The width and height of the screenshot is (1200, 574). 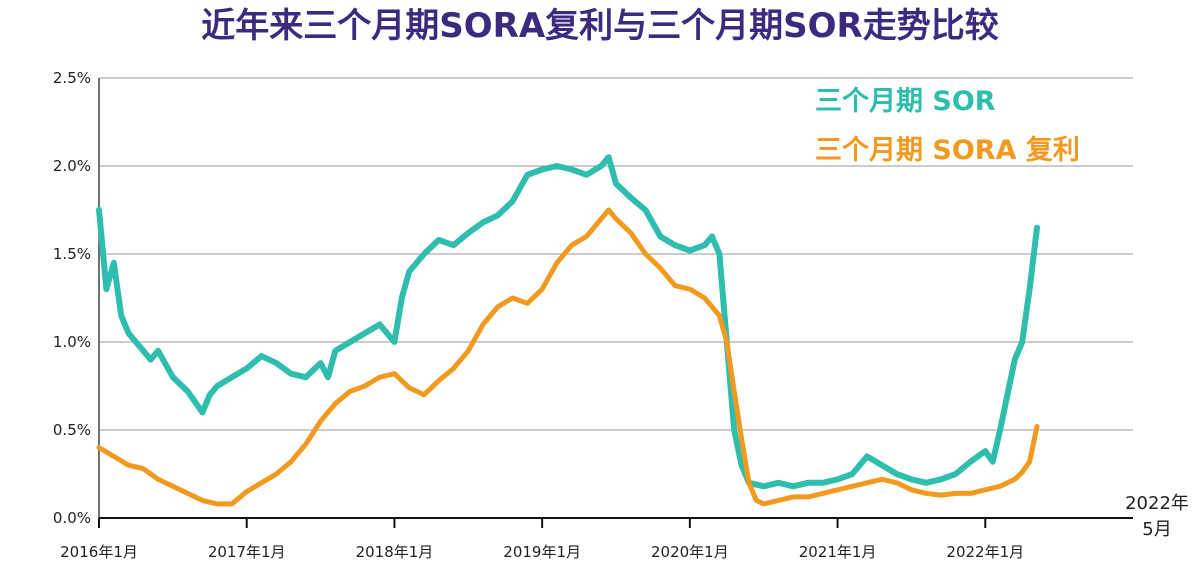 I want to click on y-tick-label: 0.0%, so click(x=72, y=518).